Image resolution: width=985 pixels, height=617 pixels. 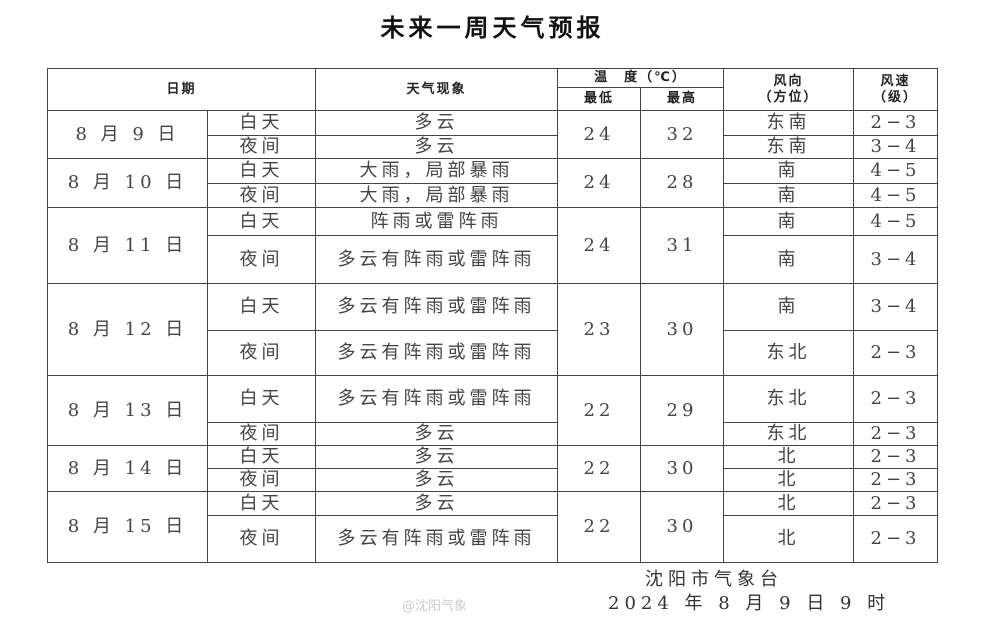 I want to click on table-row: 8 月 13 日白天 多云有阵雨或雷阵雨 22 29 东北 2−3, so click(x=492, y=410).